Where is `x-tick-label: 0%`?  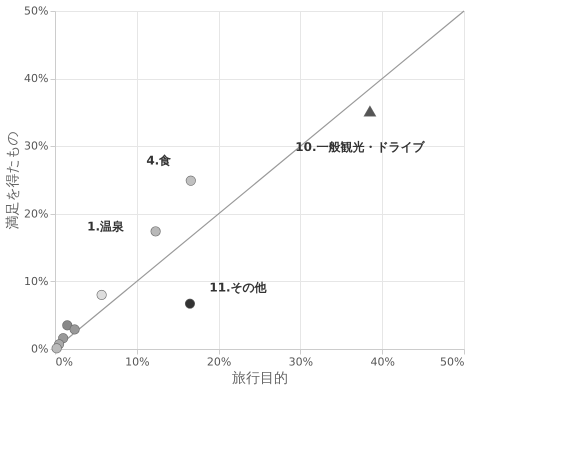 x-tick-label: 0% is located at coordinates (64, 362).